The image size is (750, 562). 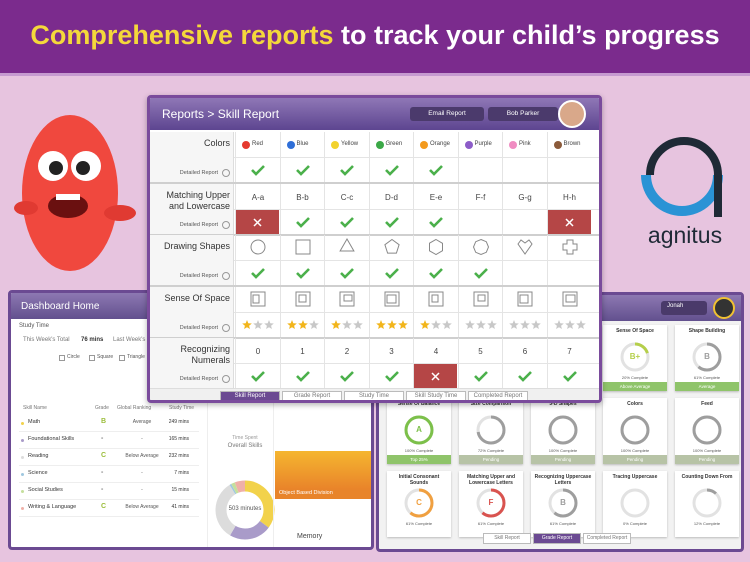 I want to click on column-label: Orange, so click(x=440, y=144).